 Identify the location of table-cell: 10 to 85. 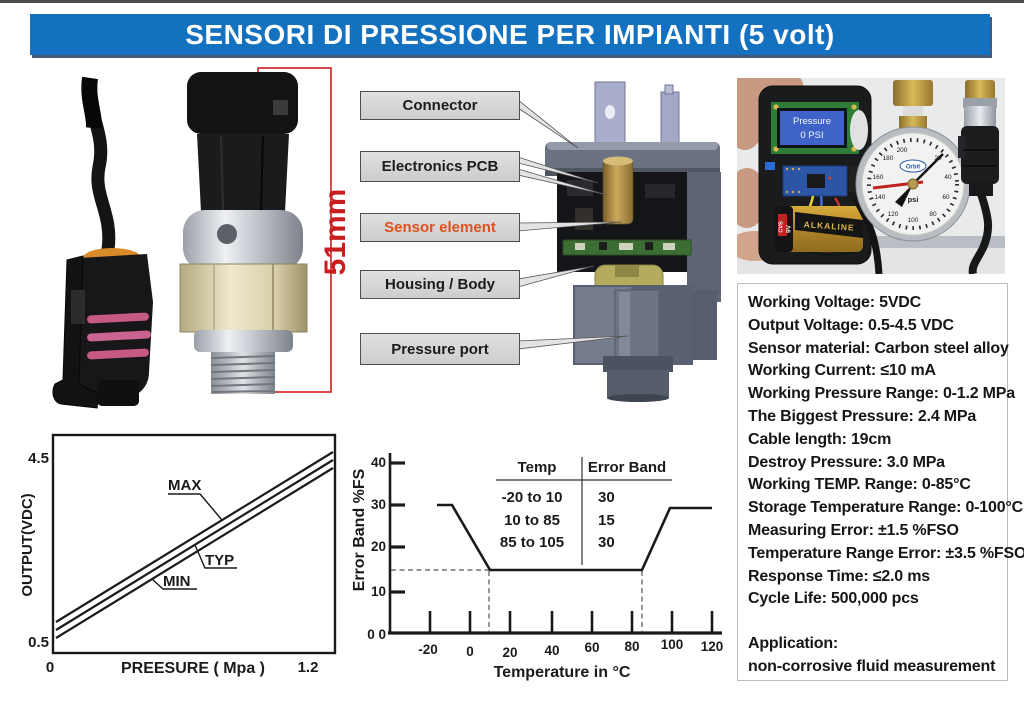
(532, 520).